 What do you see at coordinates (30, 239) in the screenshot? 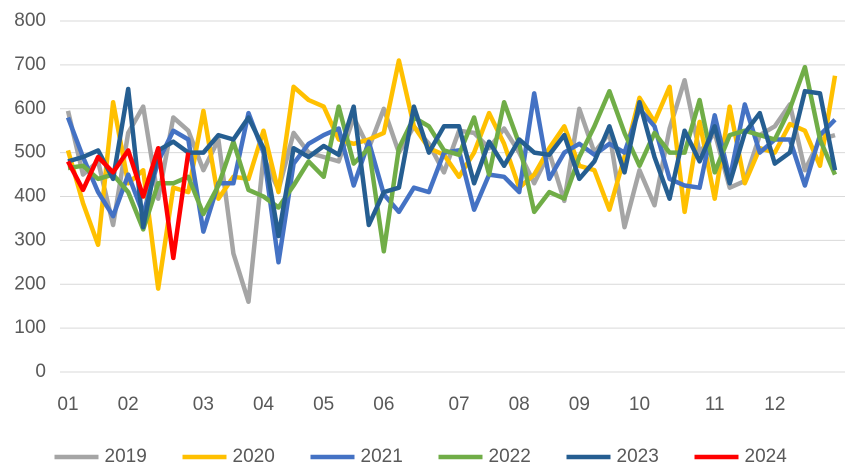
I see `y-tick-label: 300` at bounding box center [30, 239].